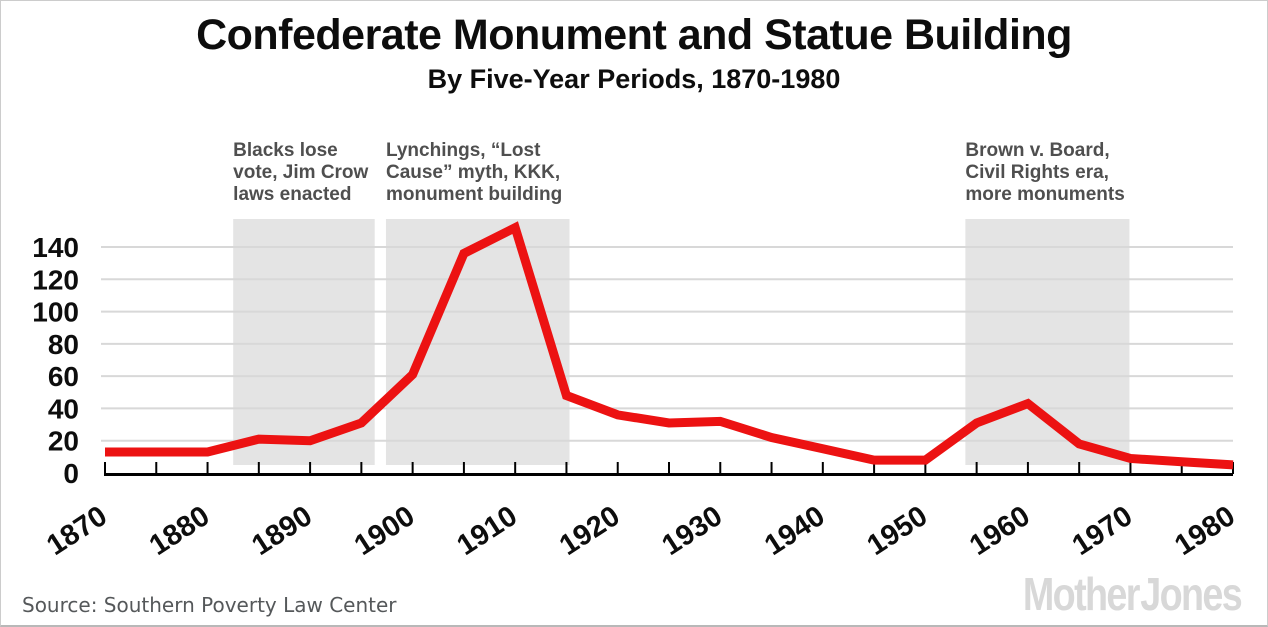  I want to click on y-tick-label: 120, so click(55, 279).